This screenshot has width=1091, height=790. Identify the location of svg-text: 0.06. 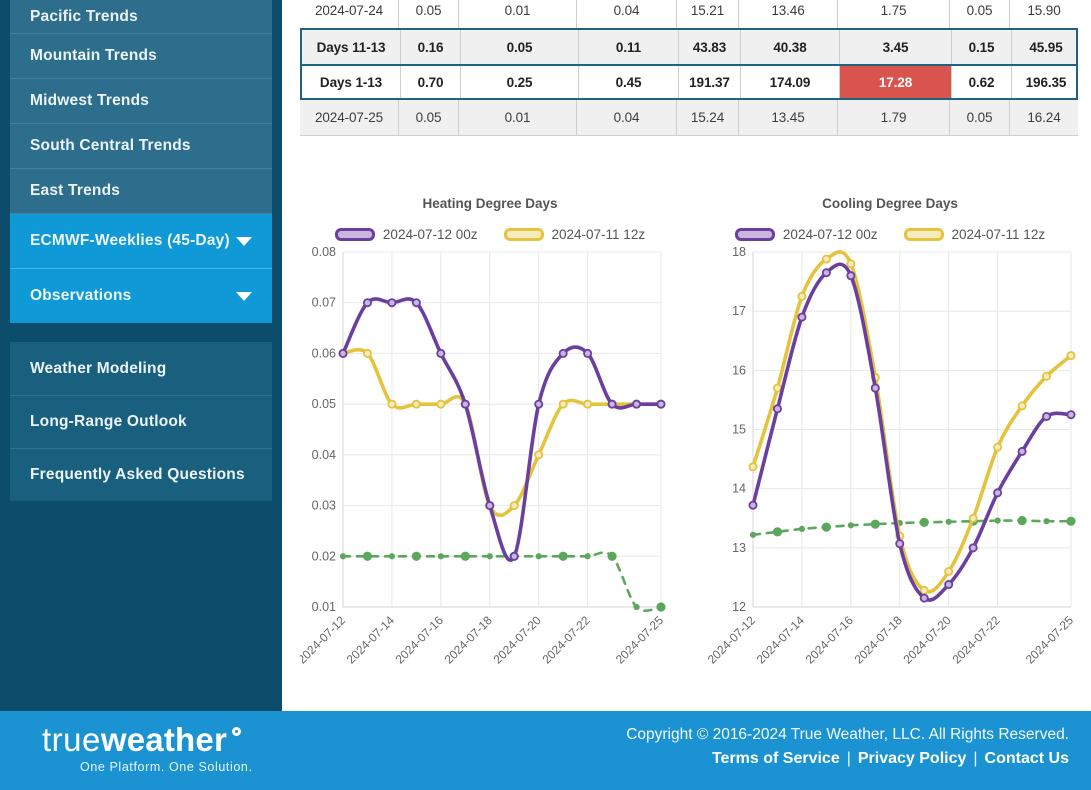
(324, 353).